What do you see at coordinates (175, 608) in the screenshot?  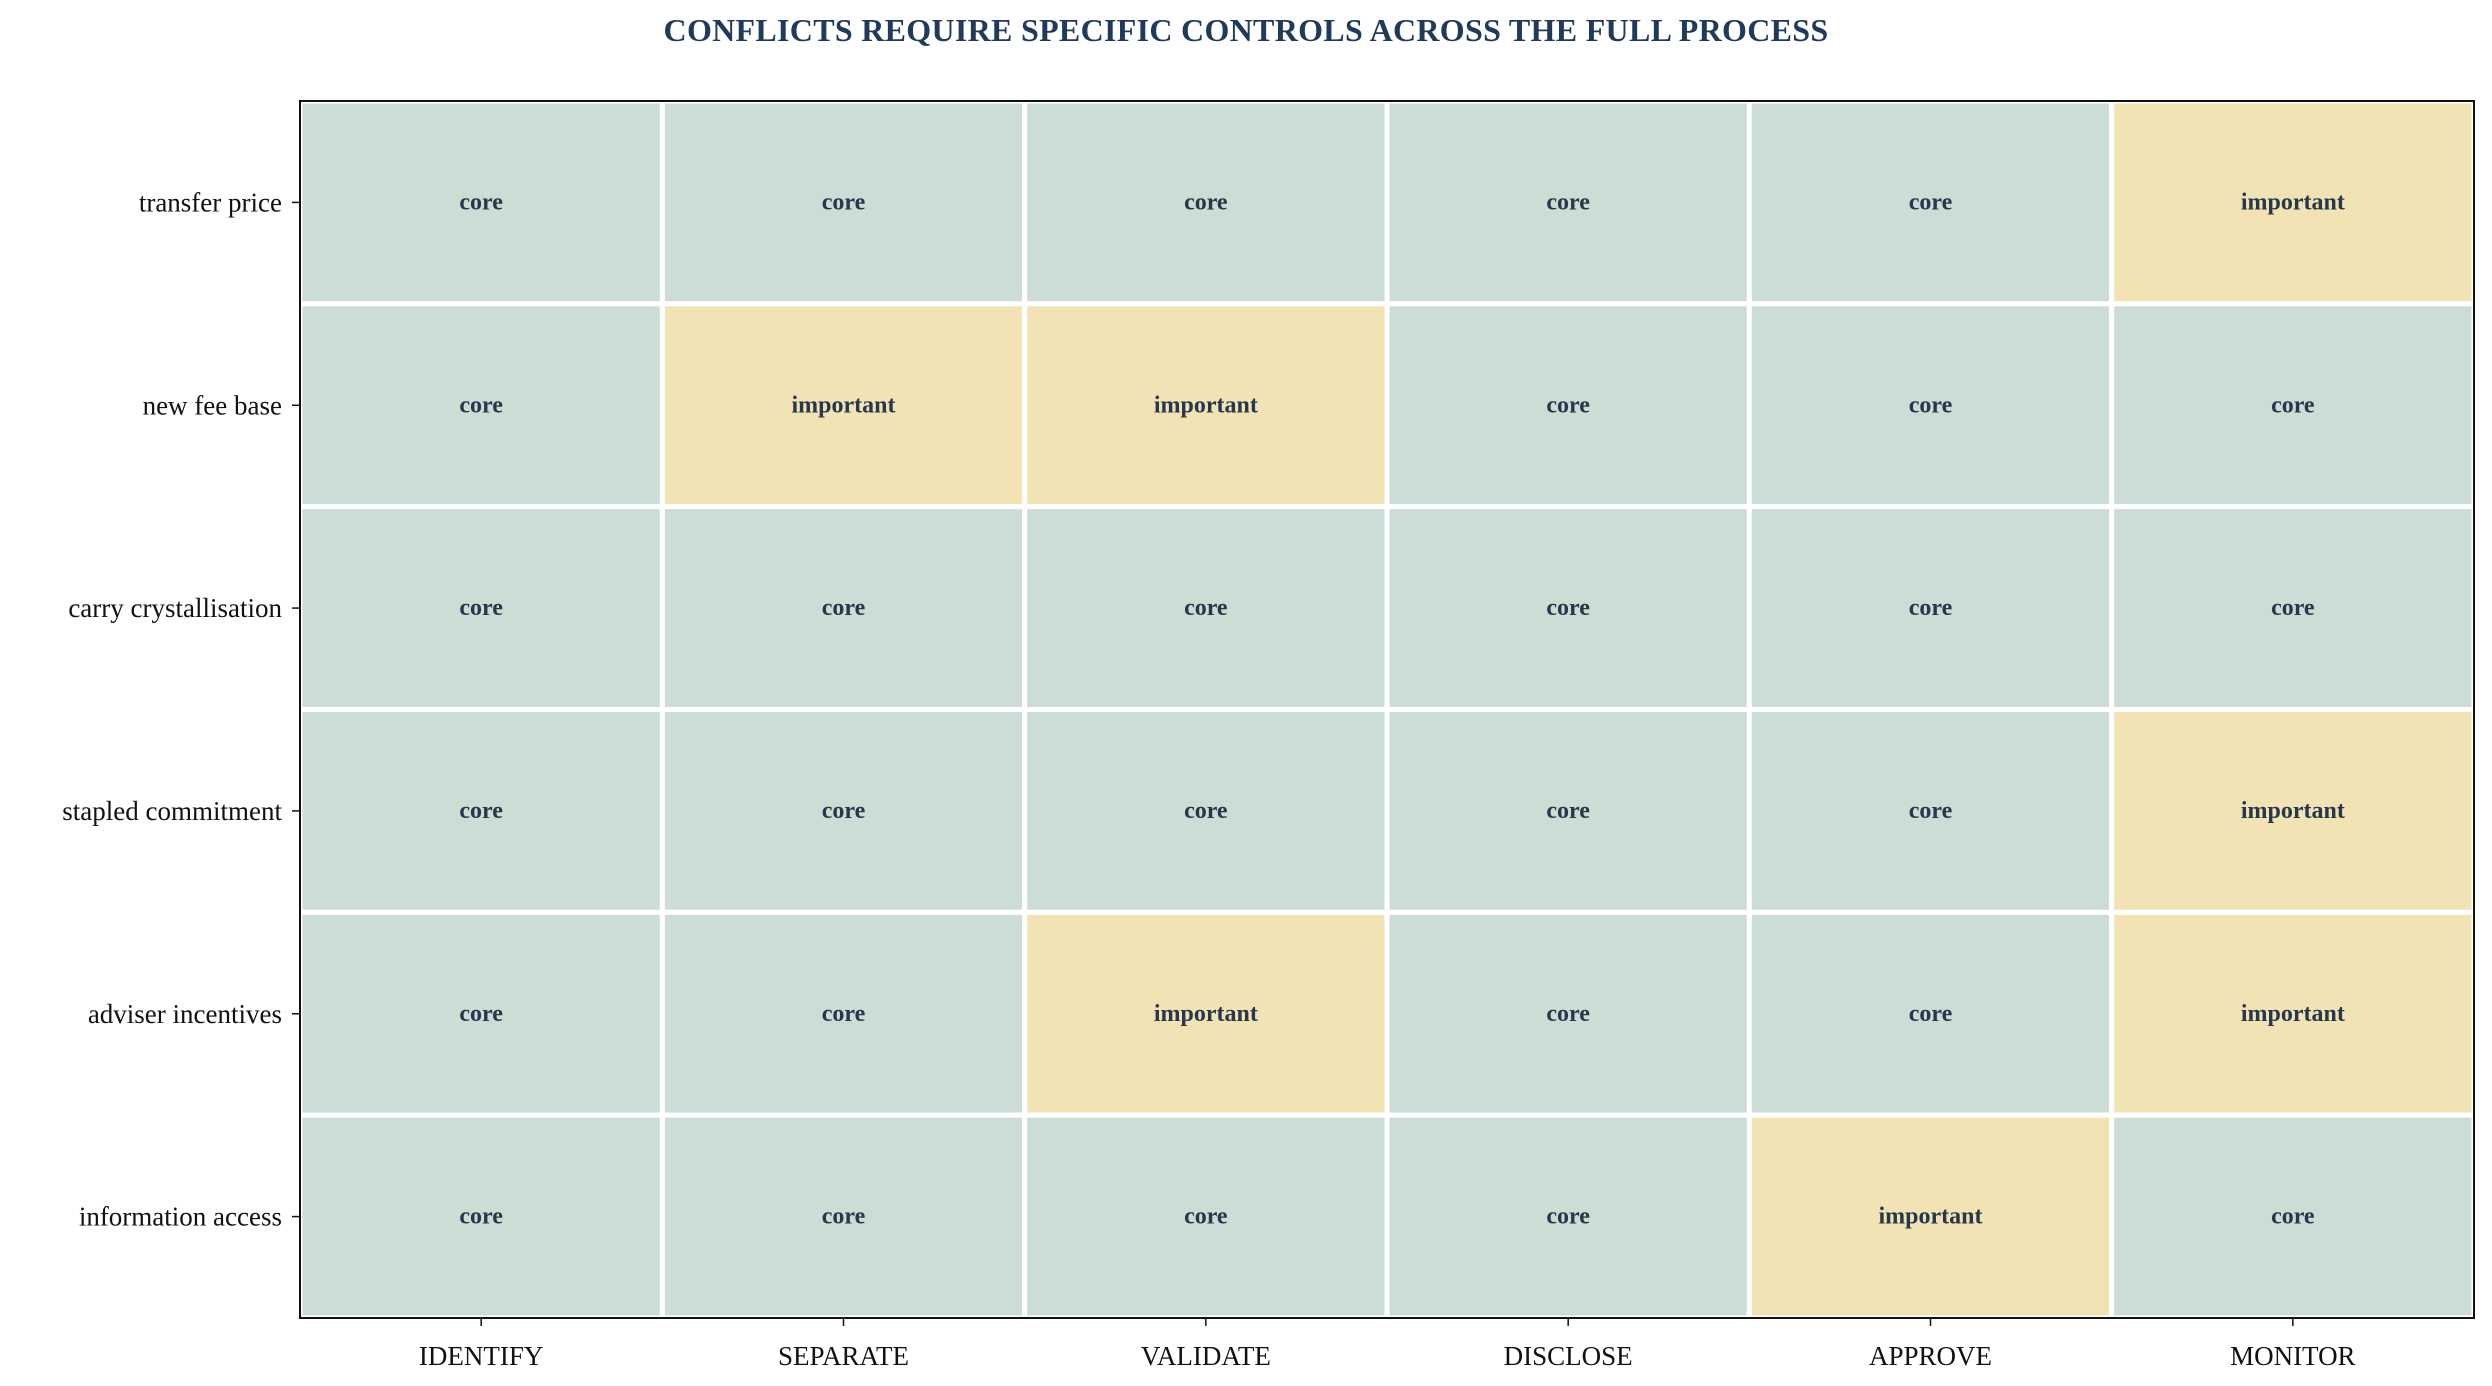 I see `y-tick-label: carry crystallisation` at bounding box center [175, 608].